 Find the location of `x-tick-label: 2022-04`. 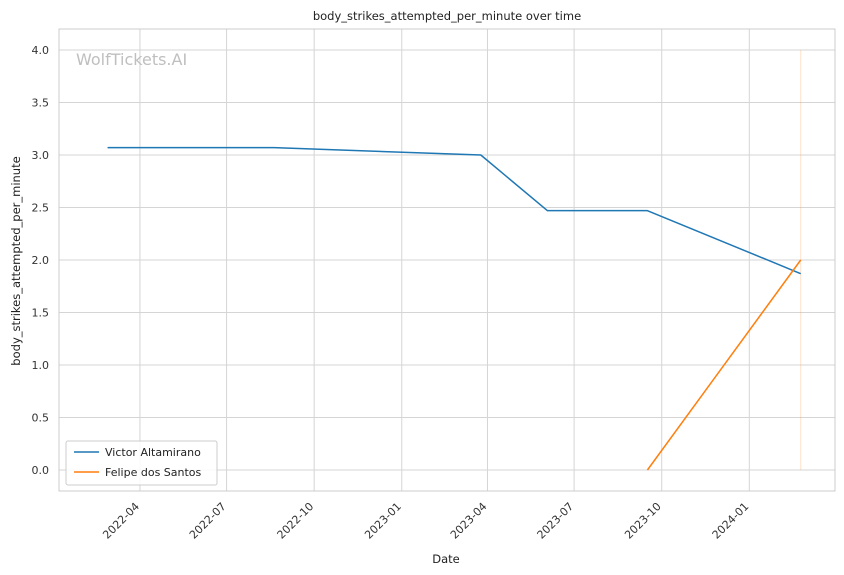

x-tick-label: 2022-04 is located at coordinates (121, 521).